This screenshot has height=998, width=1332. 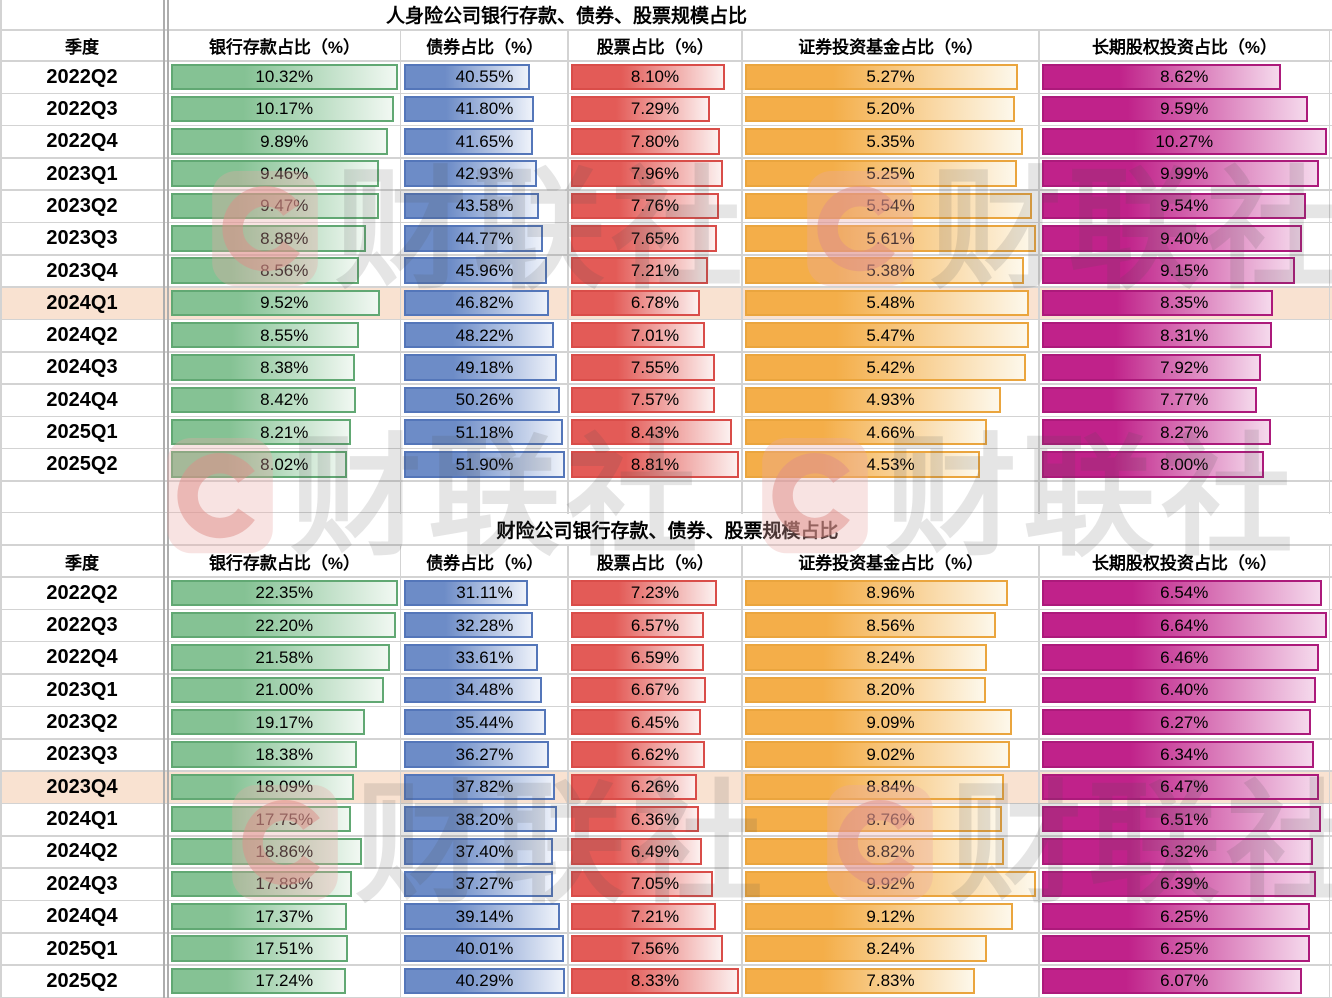 What do you see at coordinates (890, 593) in the screenshot?
I see `value-cell: 8.96%` at bounding box center [890, 593].